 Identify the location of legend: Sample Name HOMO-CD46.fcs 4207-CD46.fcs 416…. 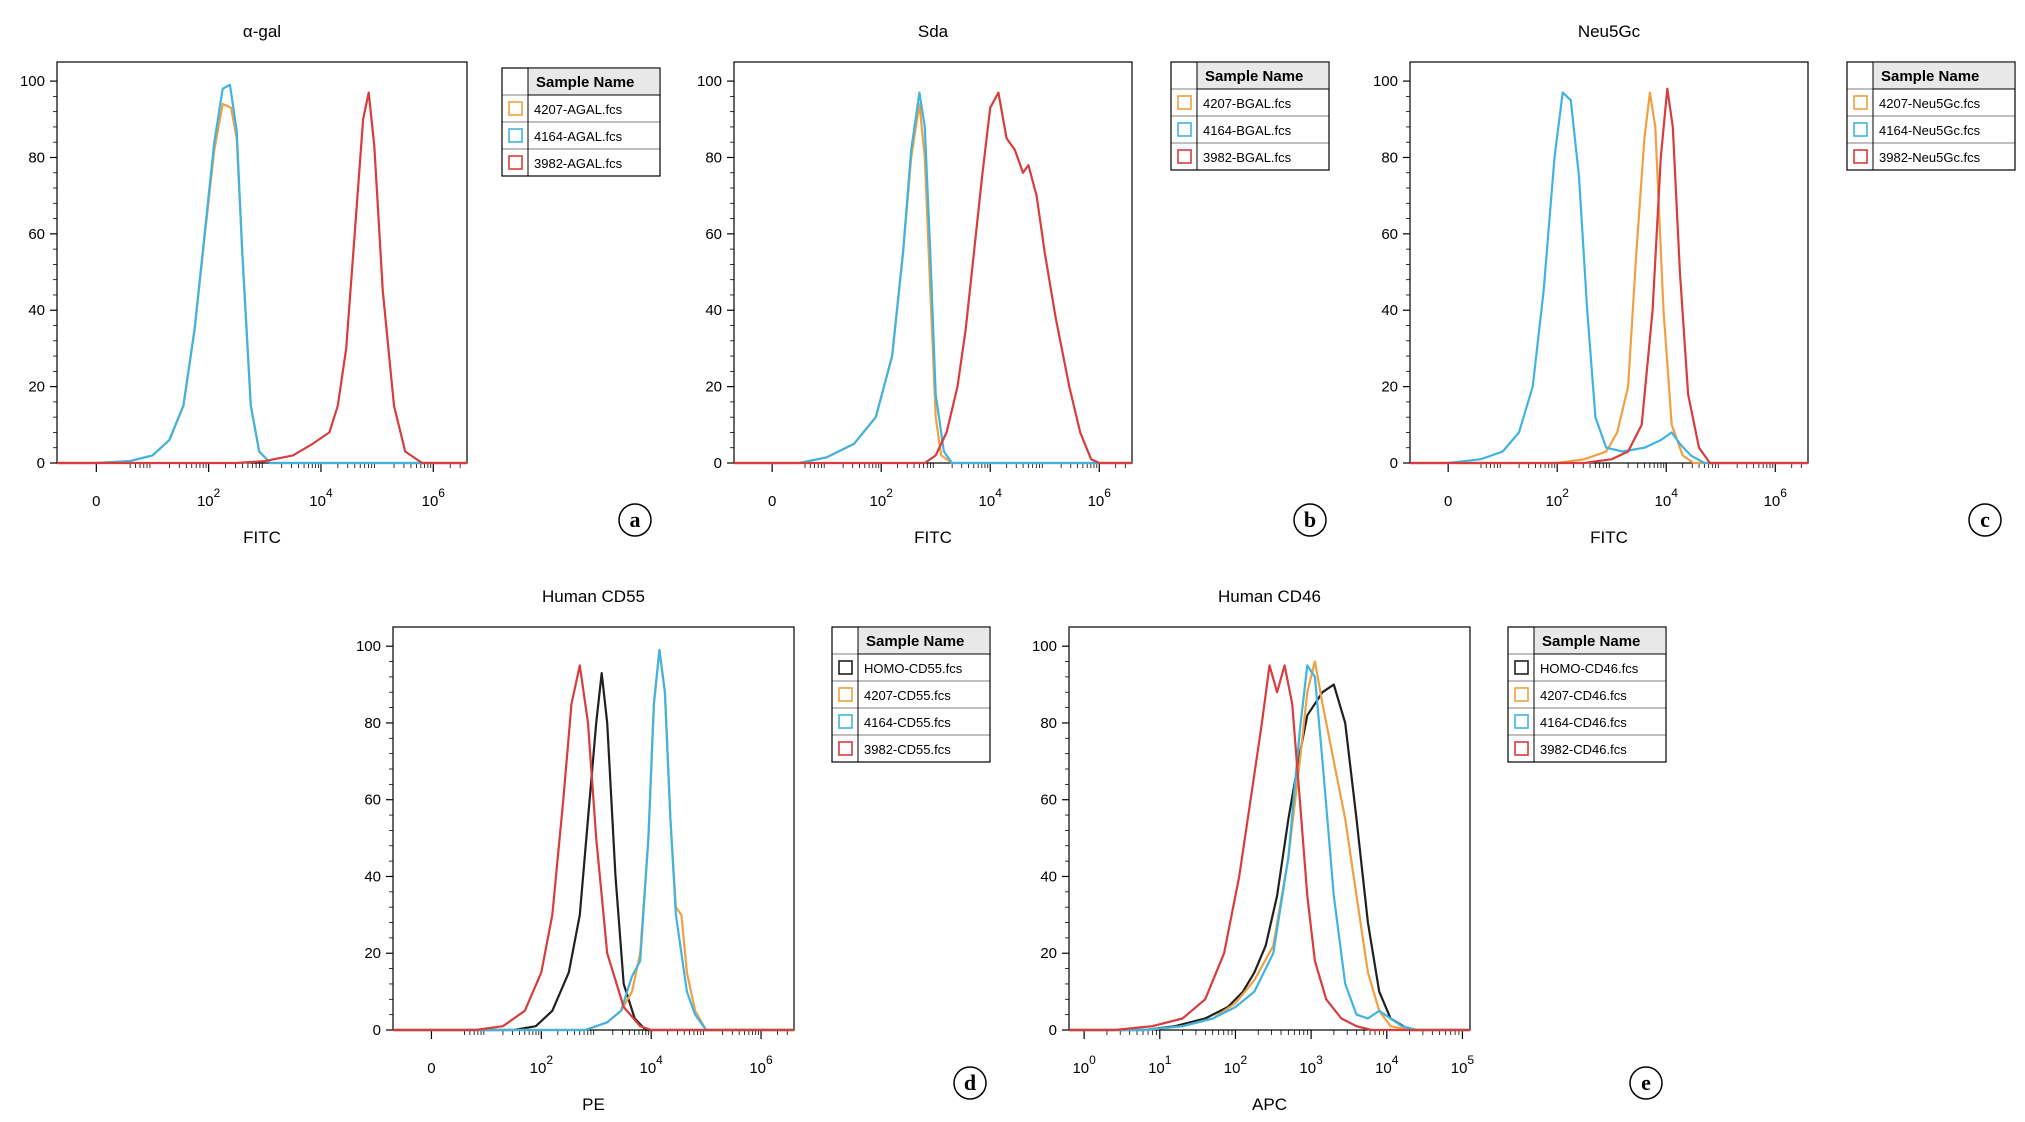
(1587, 694).